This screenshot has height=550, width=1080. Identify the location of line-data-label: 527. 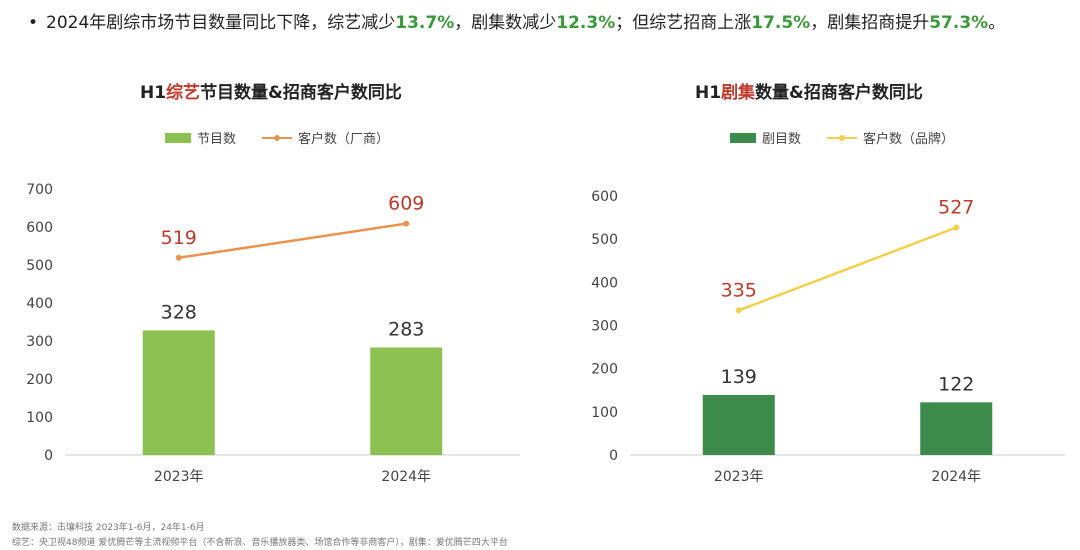
(956, 208).